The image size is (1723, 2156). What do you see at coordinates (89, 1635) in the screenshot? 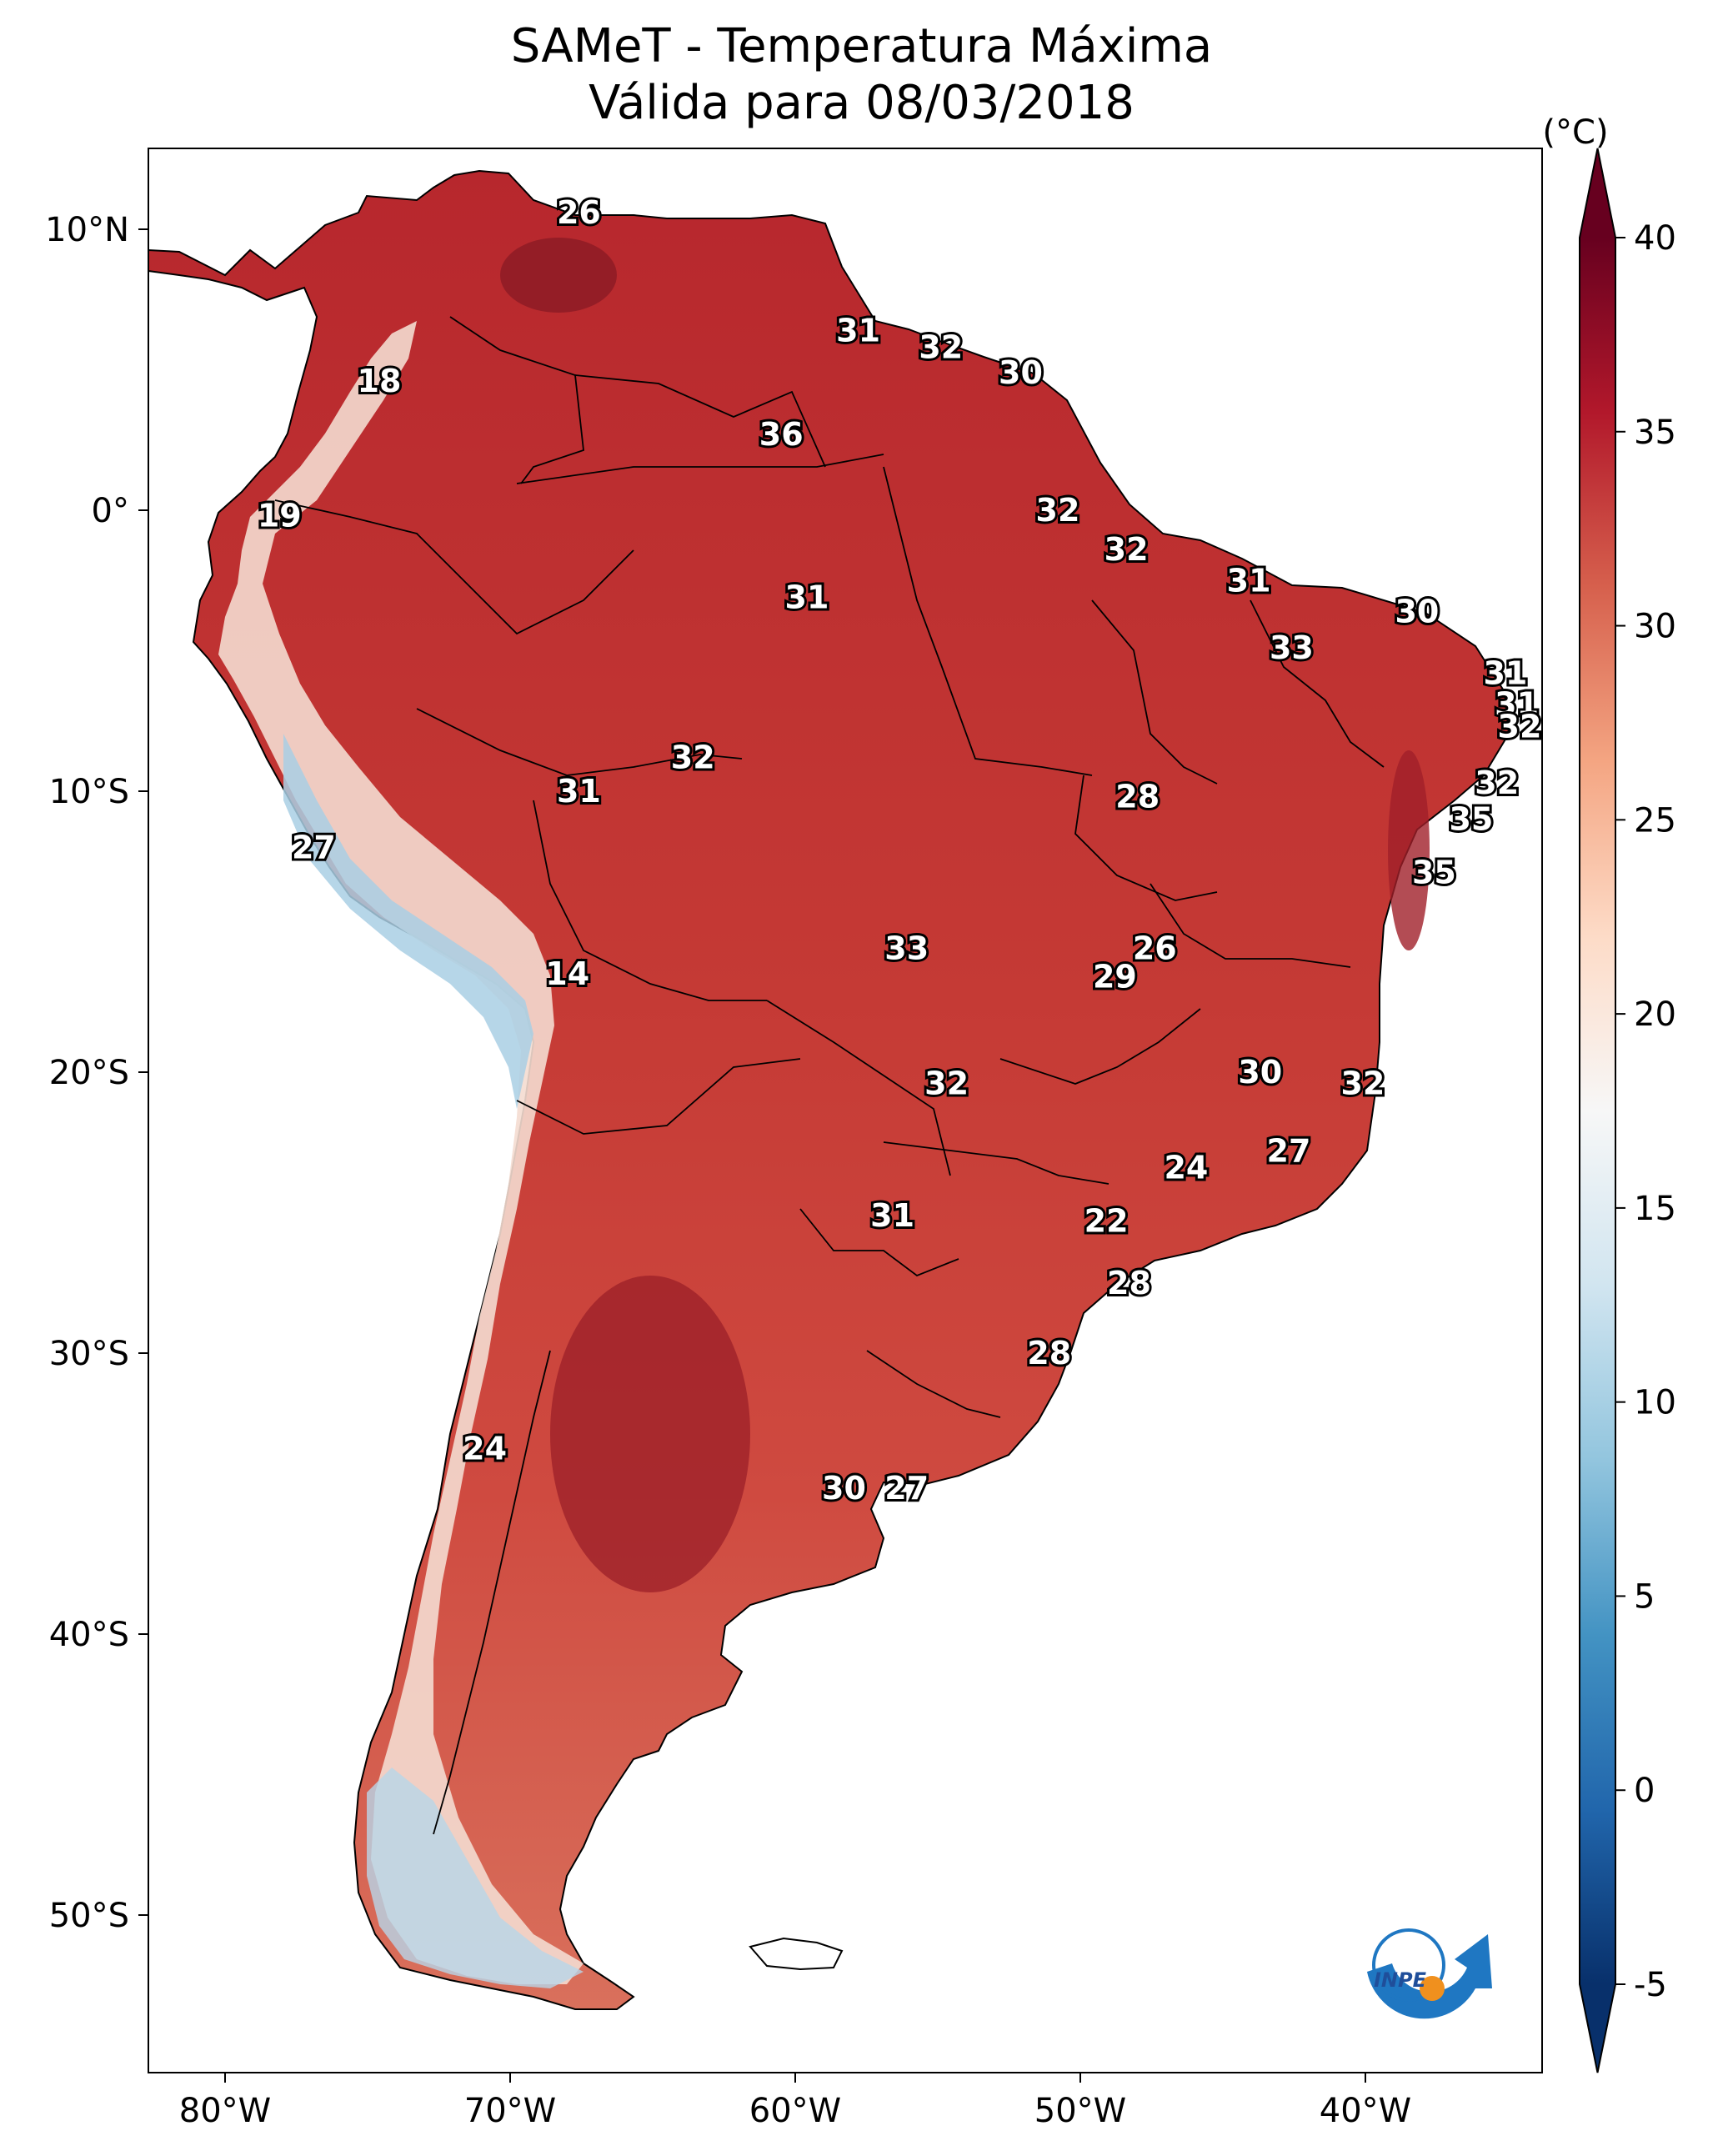
I see `y-tick-label: 40°S` at bounding box center [89, 1635].